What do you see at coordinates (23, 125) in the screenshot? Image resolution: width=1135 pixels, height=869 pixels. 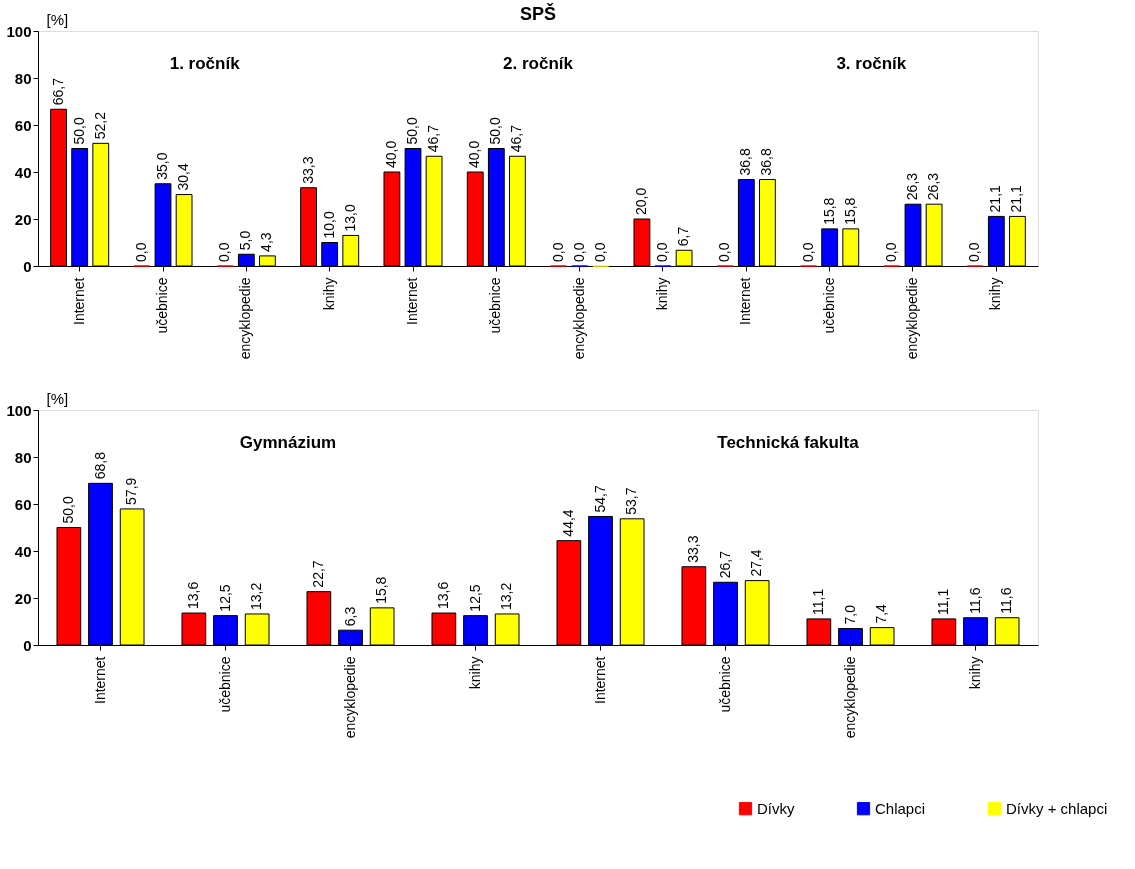 I see `y-tick-label: 60` at bounding box center [23, 125].